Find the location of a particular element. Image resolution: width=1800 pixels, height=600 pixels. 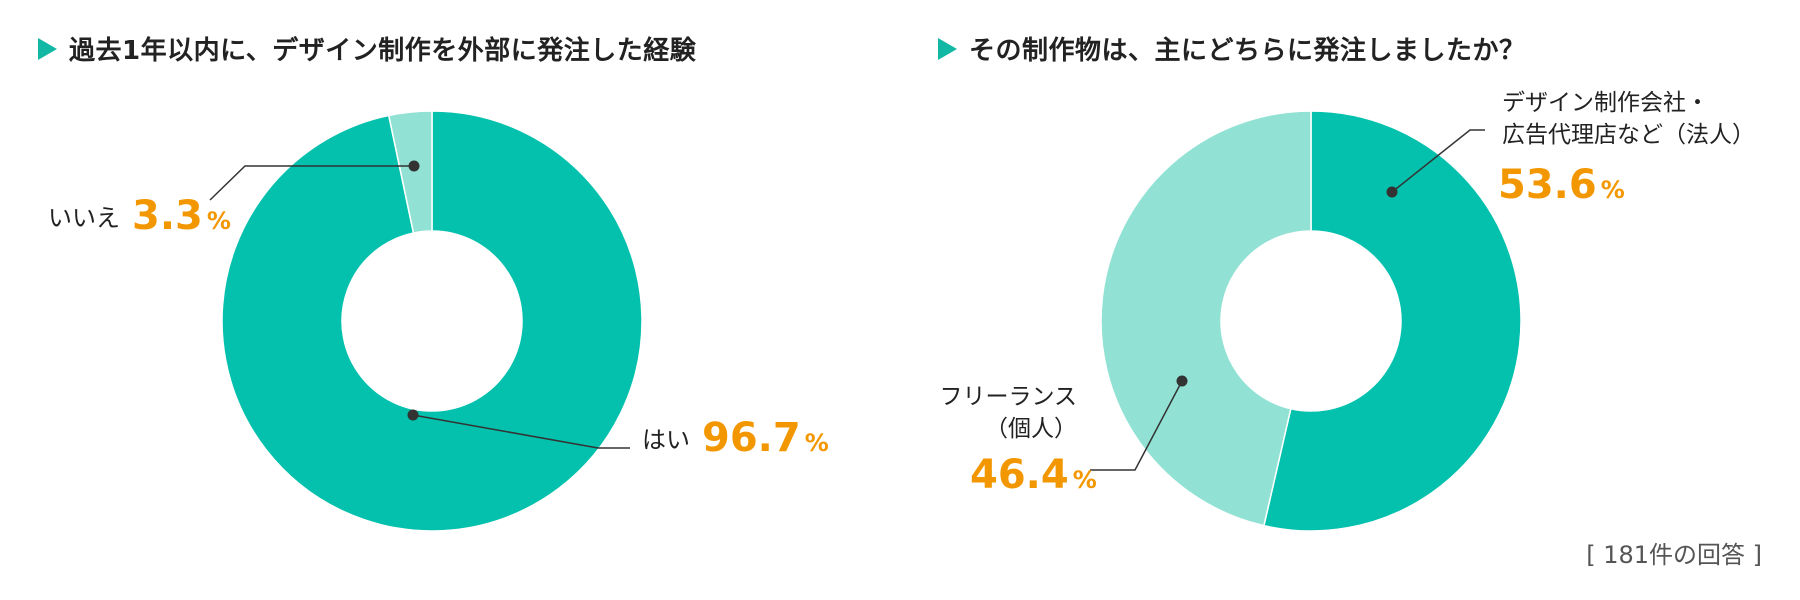

slice-label: デザイン制作会社・ is located at coordinates (1605, 103).